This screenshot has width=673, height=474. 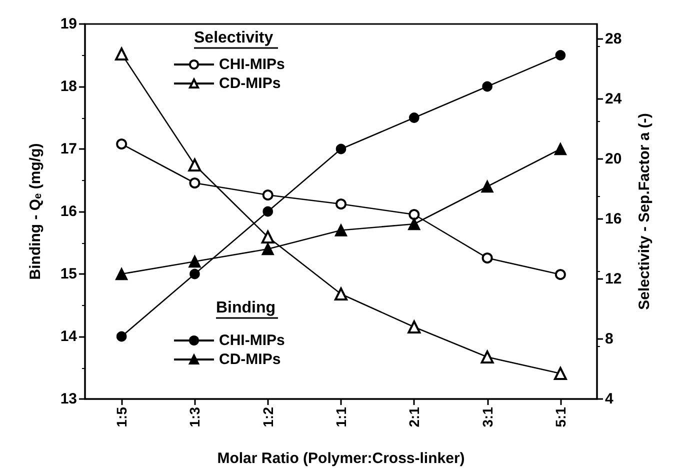 I want to click on x-tick-label: 1:5, so click(x=122, y=417).